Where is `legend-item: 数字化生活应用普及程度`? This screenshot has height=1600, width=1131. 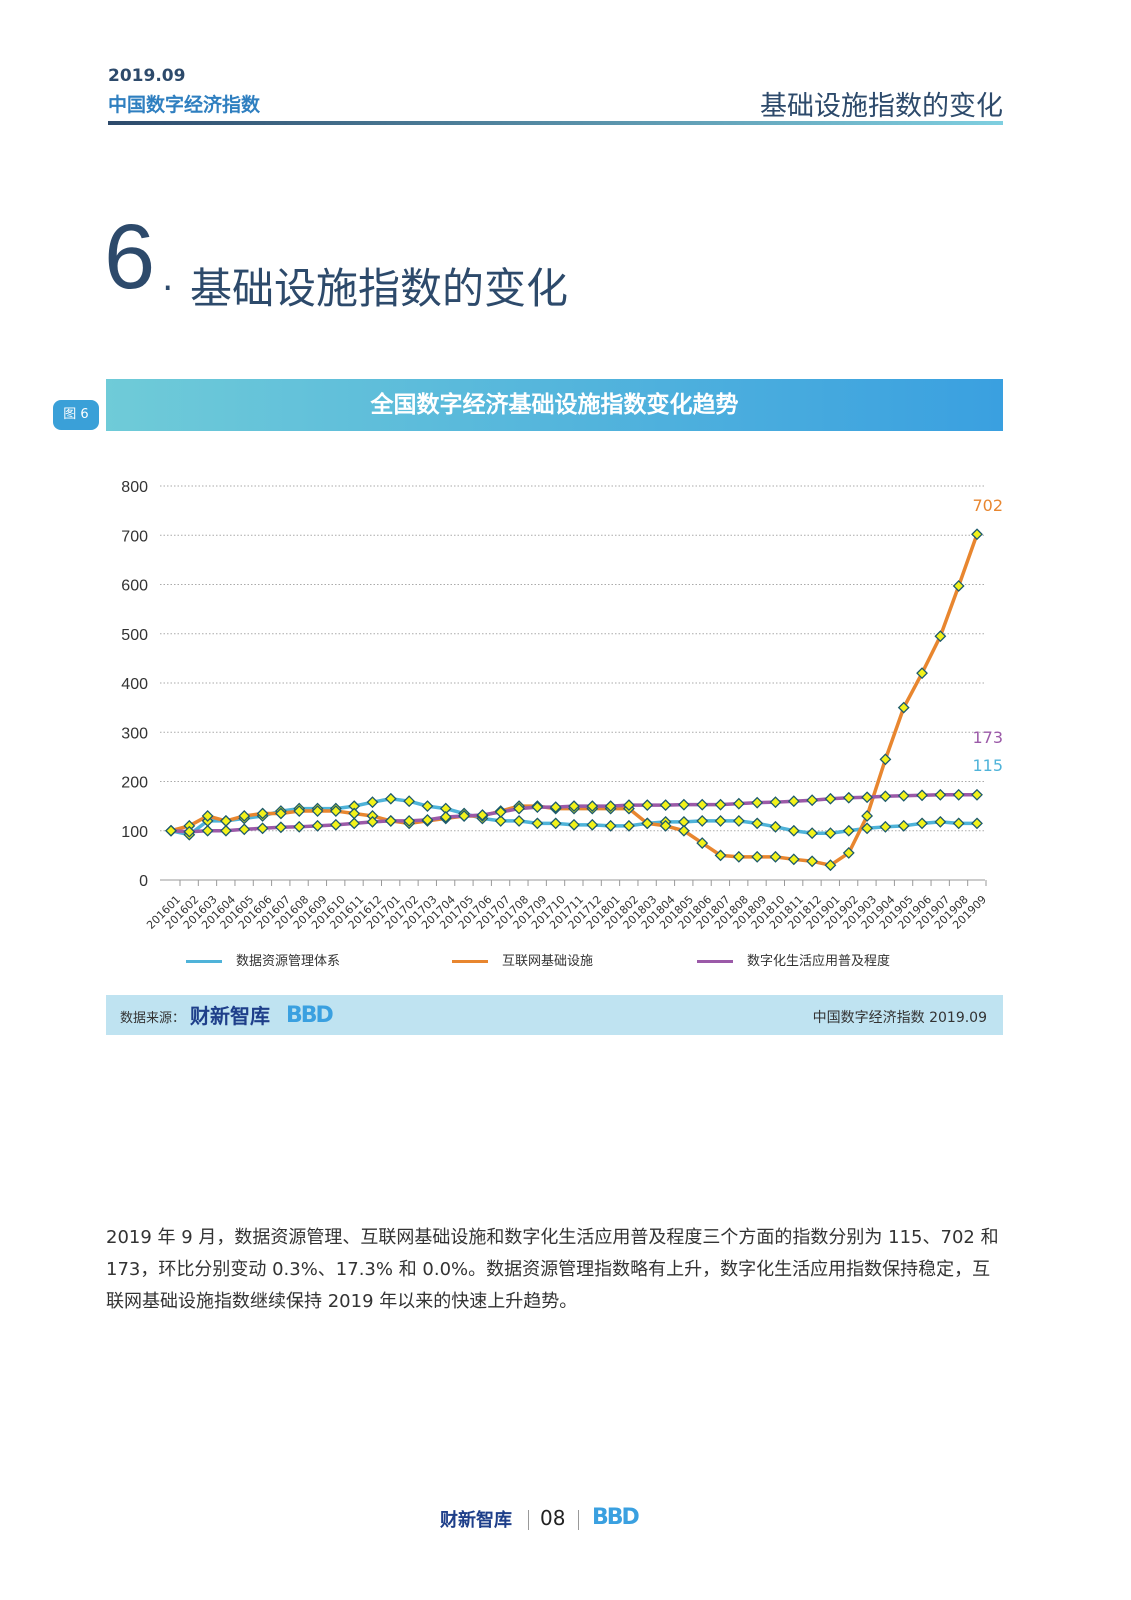 legend-item: 数字化生活应用普及程度 is located at coordinates (793, 959).